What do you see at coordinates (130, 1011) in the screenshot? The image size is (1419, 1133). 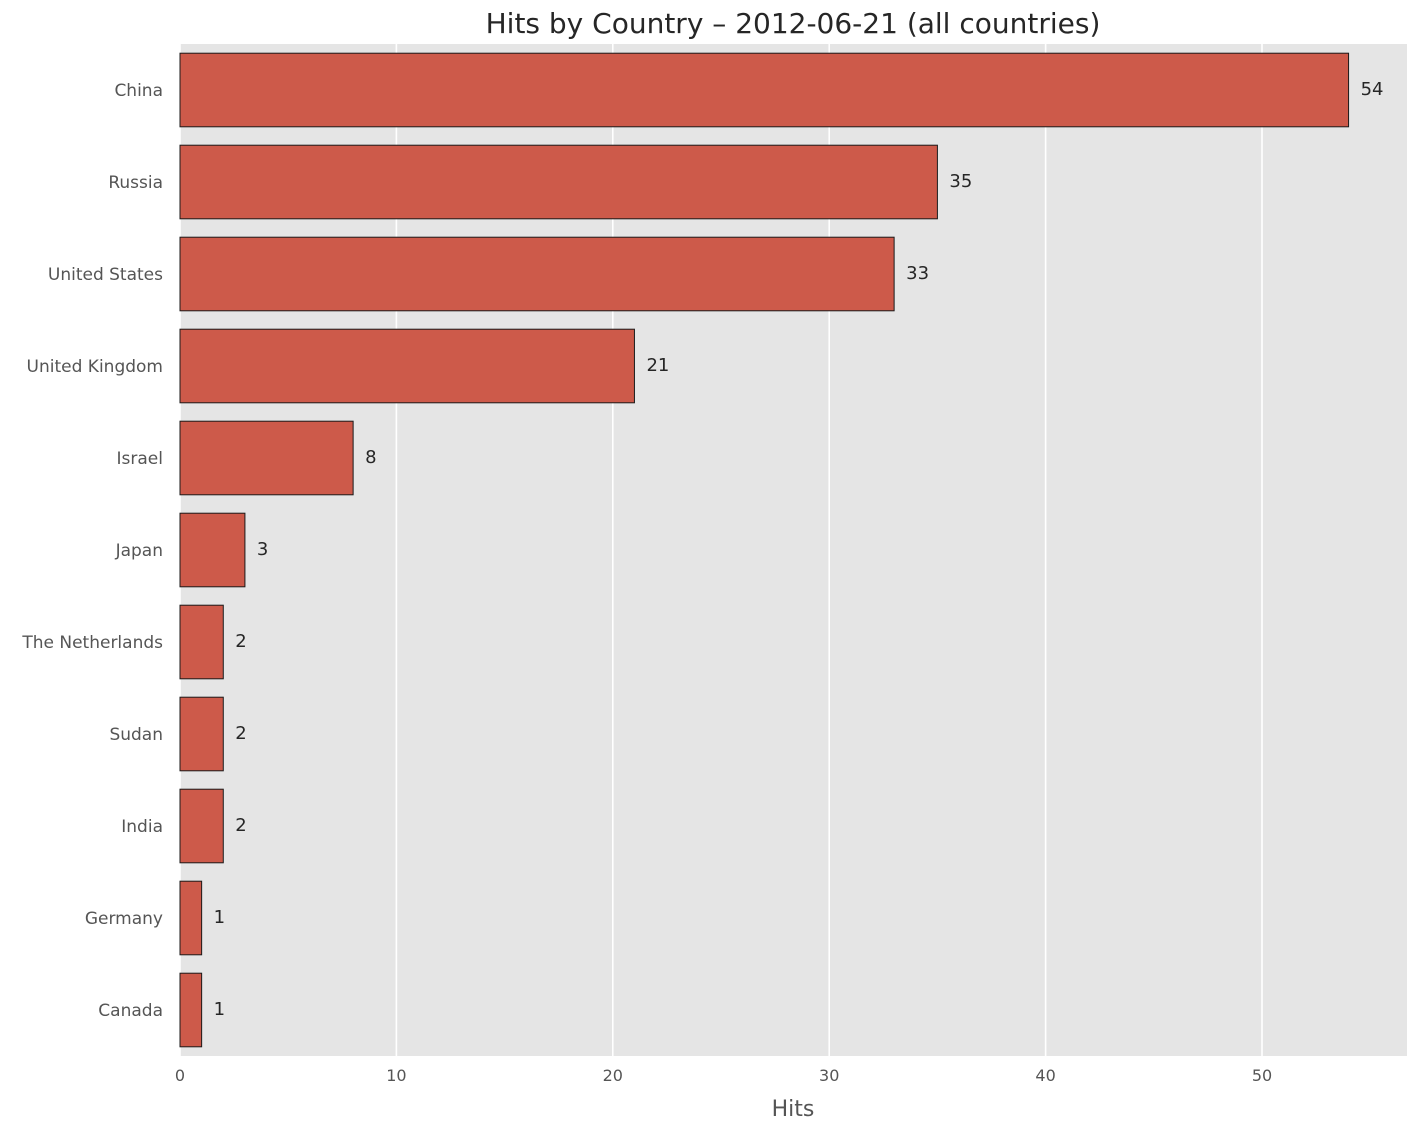 I see `category-label: Canada` at bounding box center [130, 1011].